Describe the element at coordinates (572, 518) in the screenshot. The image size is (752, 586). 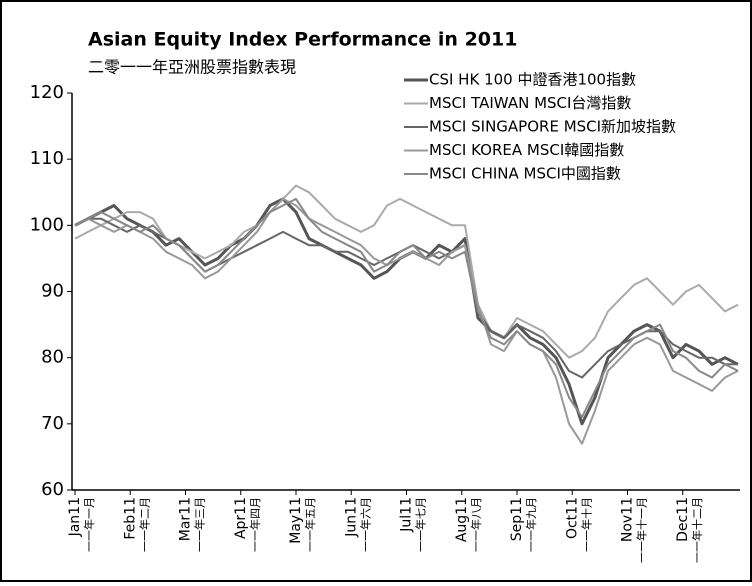
I see `x-tick-label: Oct11` at that location.